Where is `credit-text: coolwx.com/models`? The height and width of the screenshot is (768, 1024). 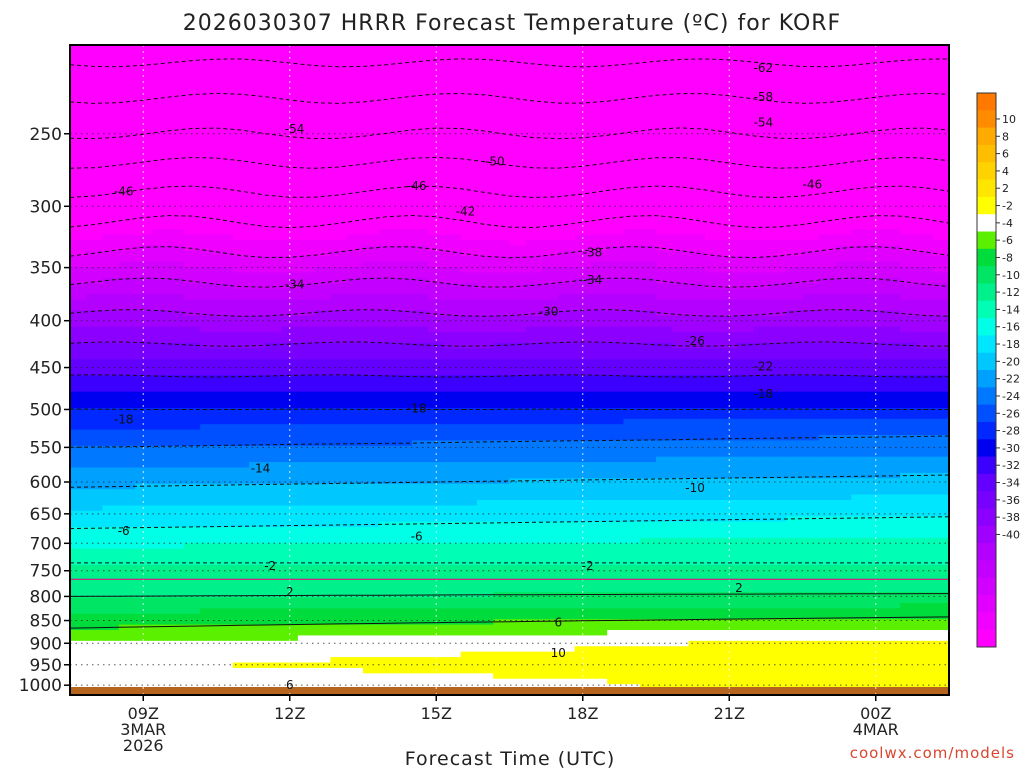 credit-text: coolwx.com/models is located at coordinates (932, 753).